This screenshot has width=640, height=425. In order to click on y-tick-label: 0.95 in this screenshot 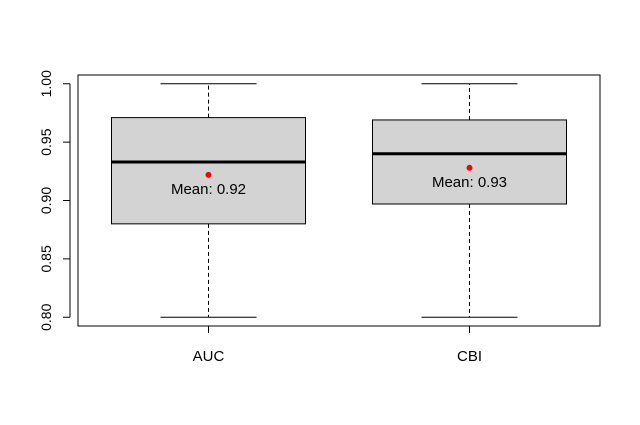, I will do `click(46, 141)`.